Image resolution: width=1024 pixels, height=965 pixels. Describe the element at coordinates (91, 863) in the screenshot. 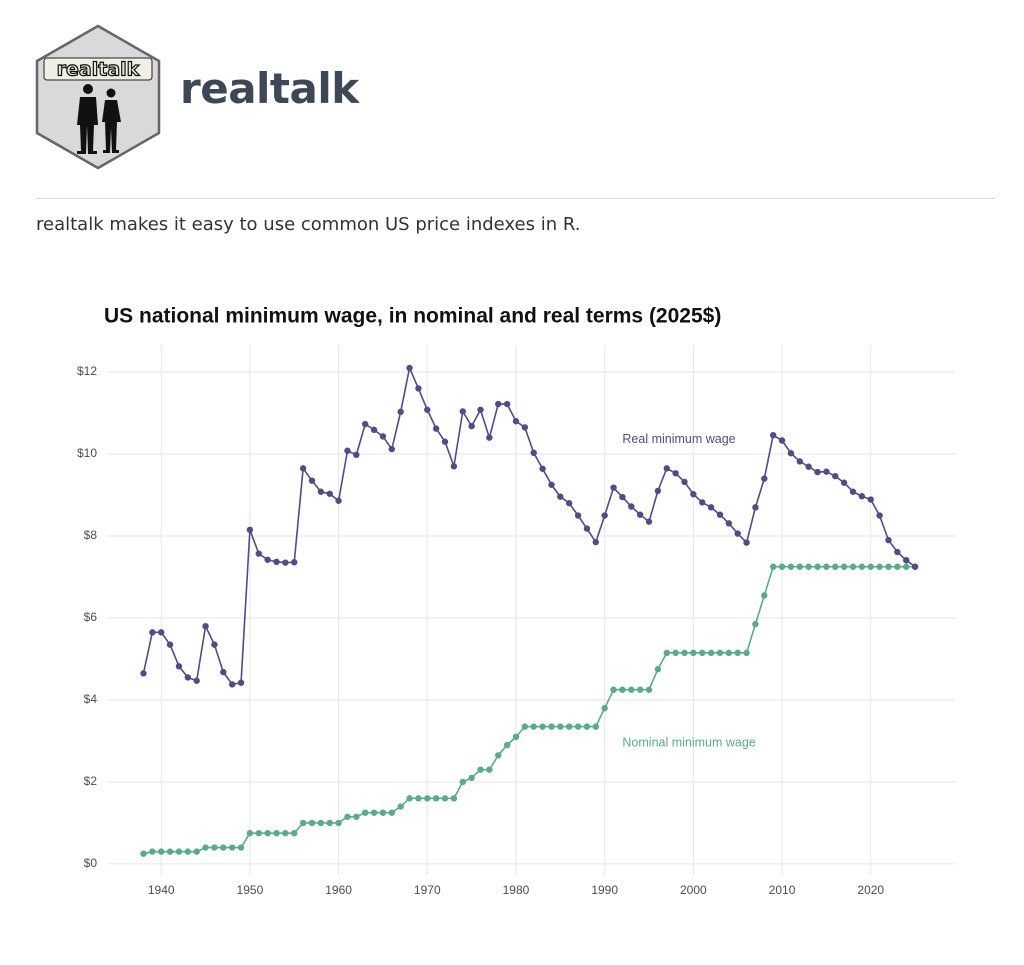

I see `y-tick-label: $0` at that location.